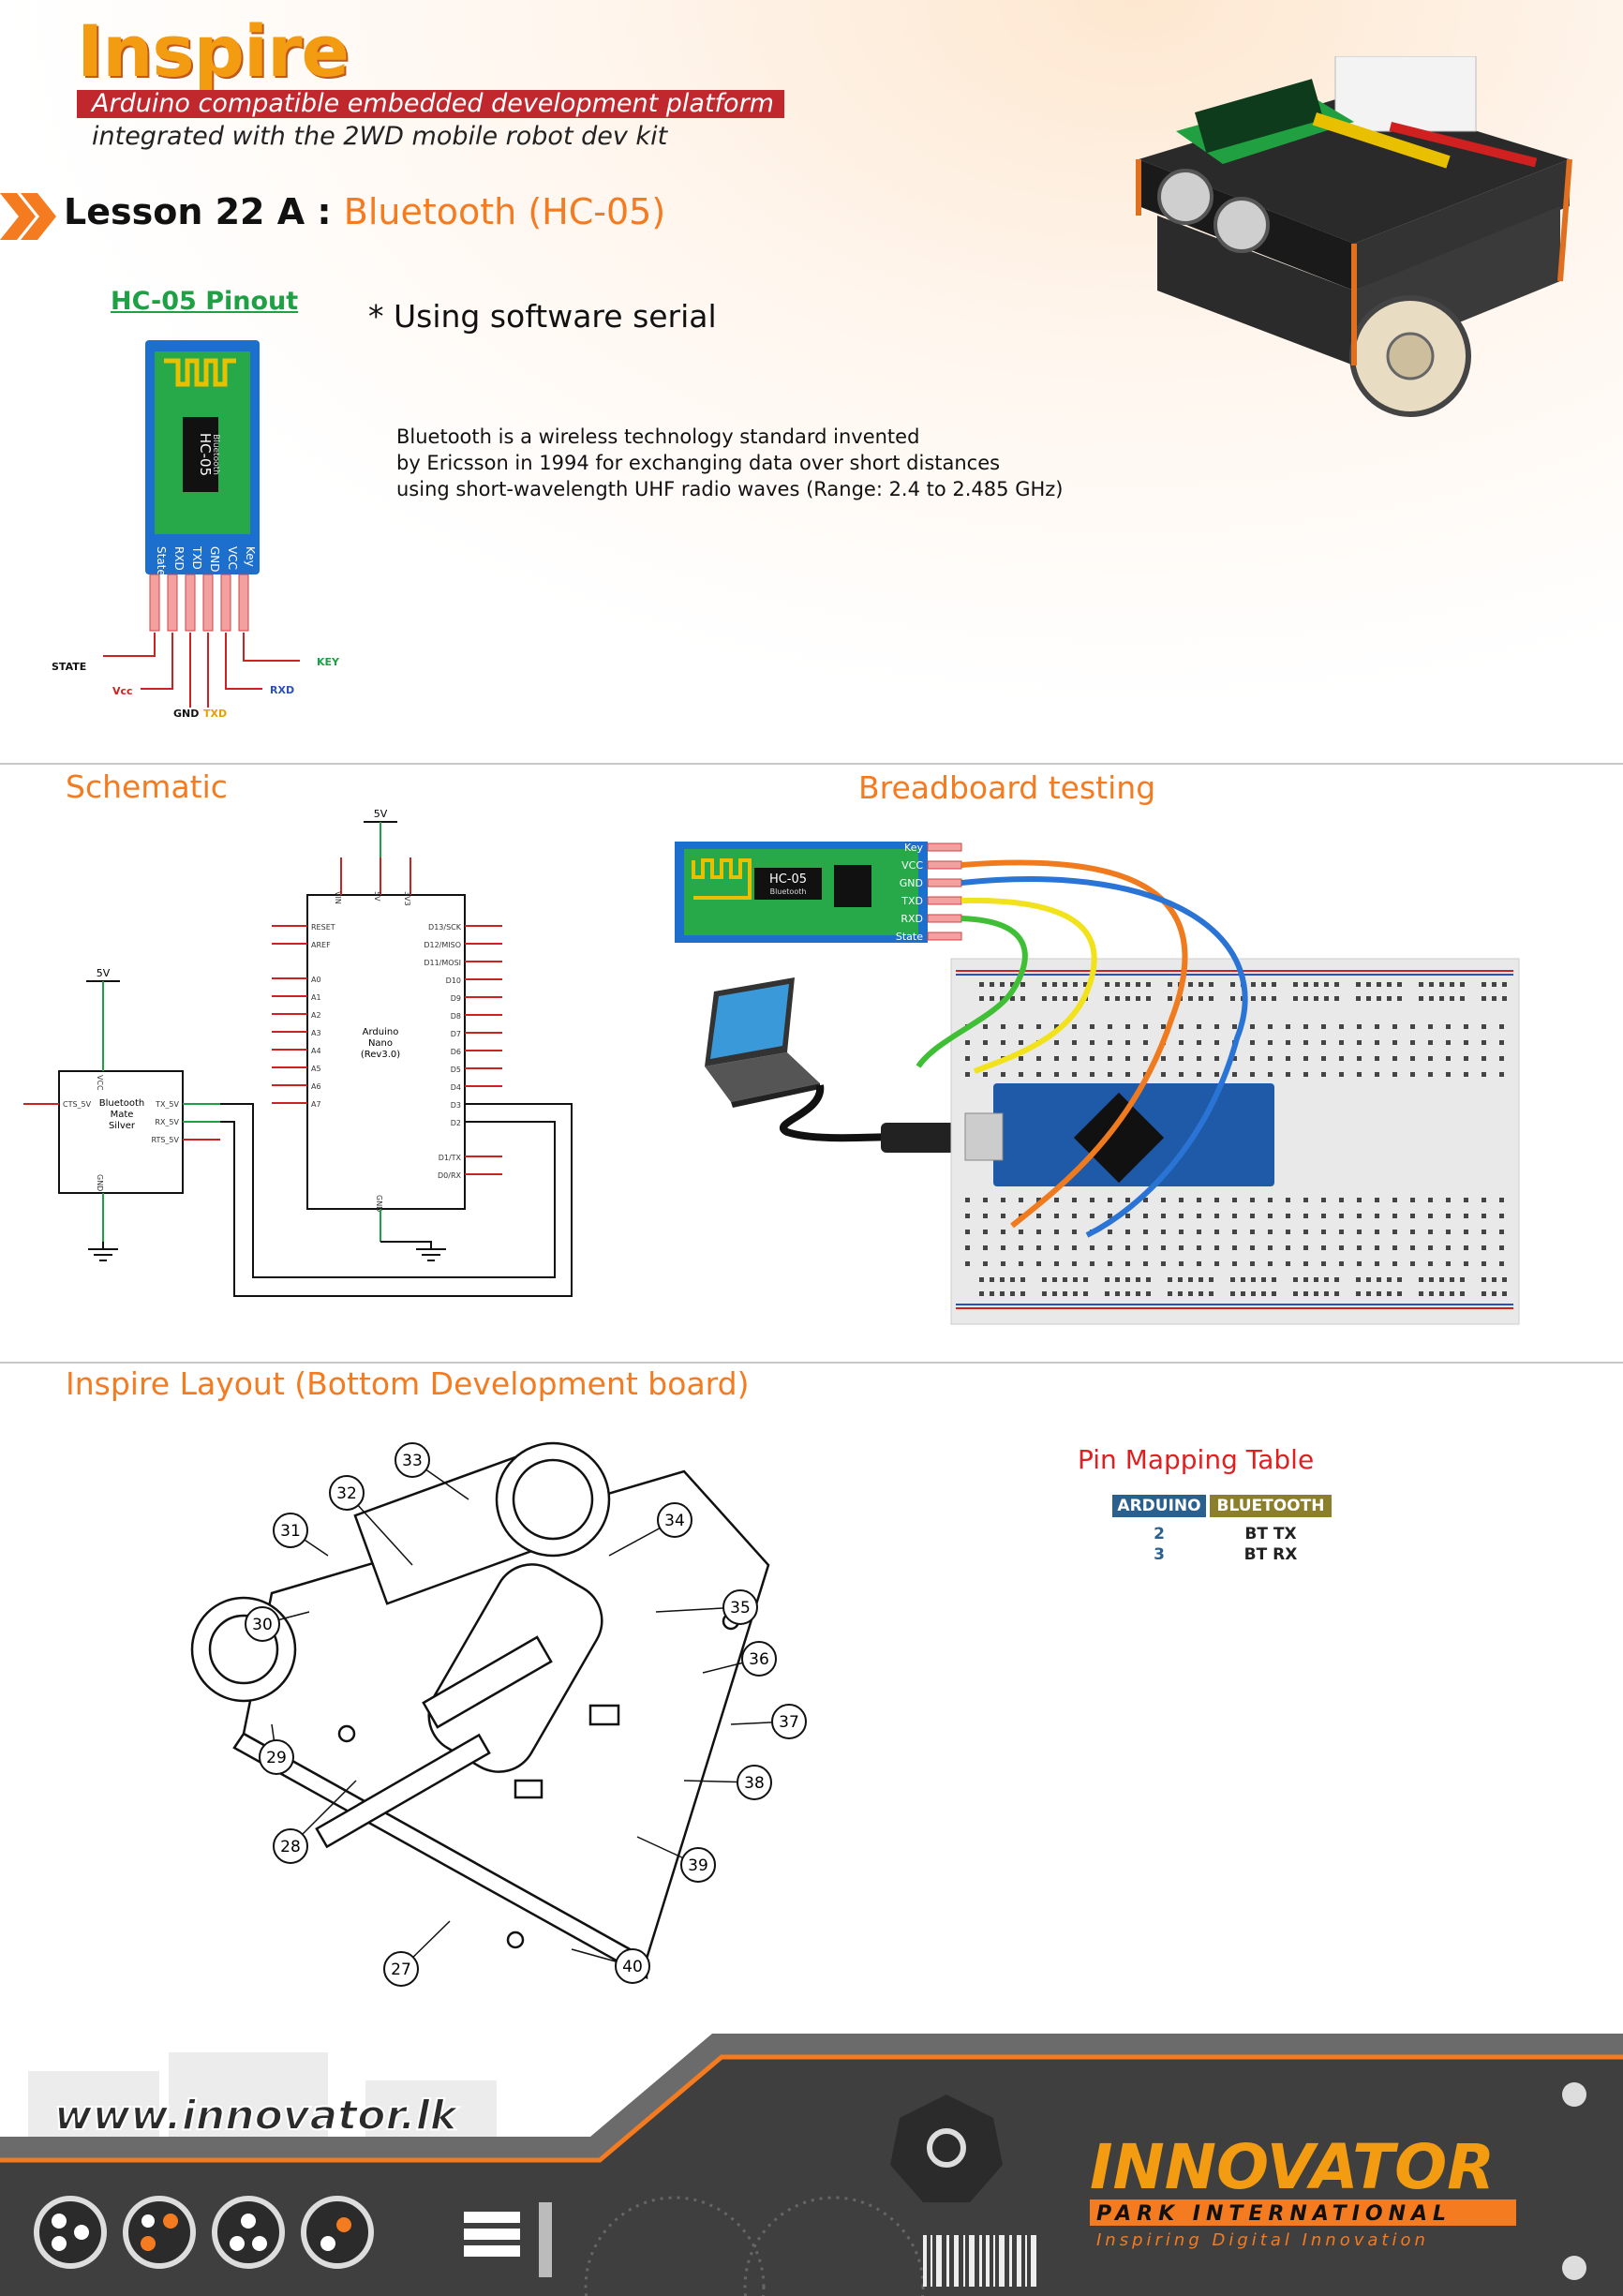  I want to click on nano-label: Arduino, so click(381, 1032).